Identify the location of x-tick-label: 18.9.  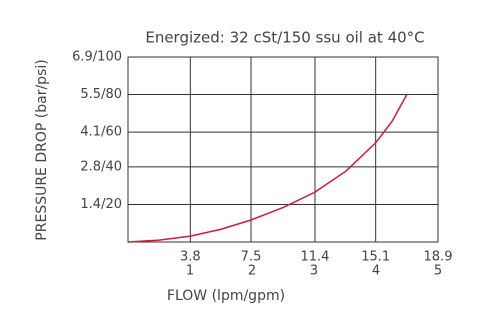
(438, 257).